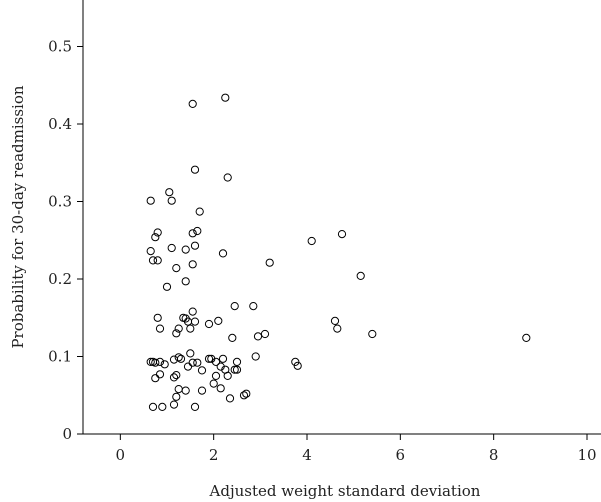 The width and height of the screenshot is (601, 502). Describe the element at coordinates (60, 279) in the screenshot. I see `y-tick-label: 0.2` at that location.